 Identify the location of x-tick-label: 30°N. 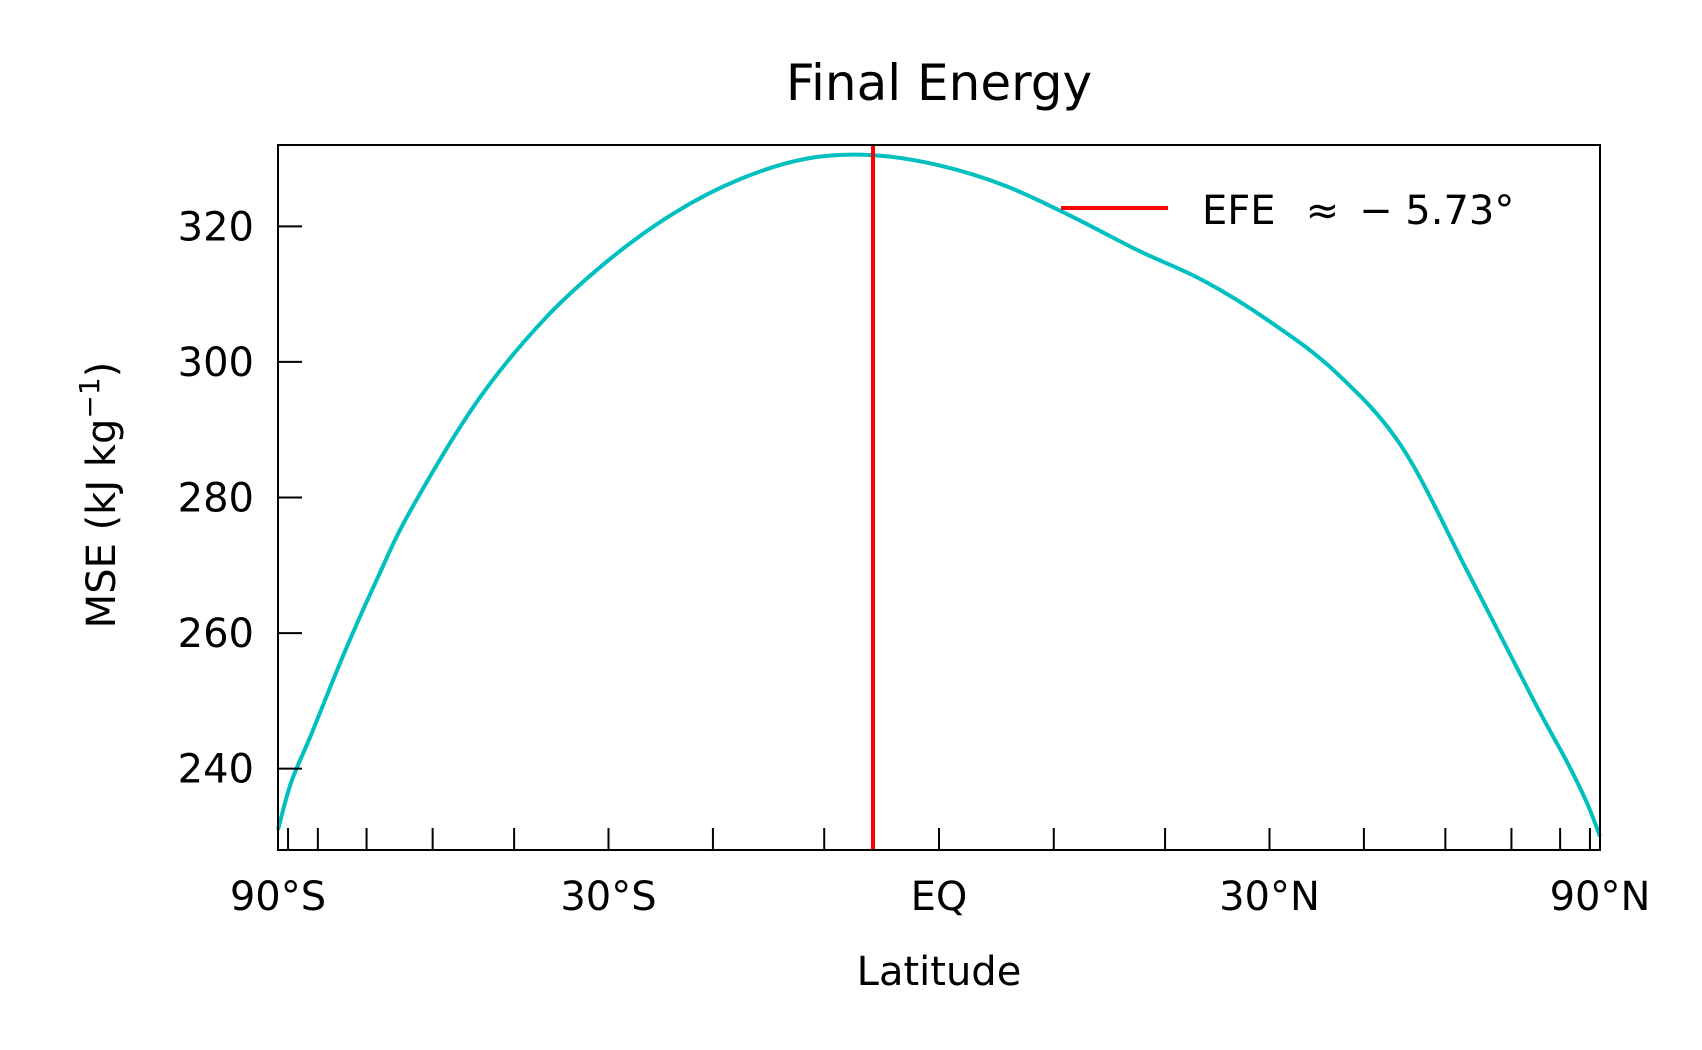
(1269, 897).